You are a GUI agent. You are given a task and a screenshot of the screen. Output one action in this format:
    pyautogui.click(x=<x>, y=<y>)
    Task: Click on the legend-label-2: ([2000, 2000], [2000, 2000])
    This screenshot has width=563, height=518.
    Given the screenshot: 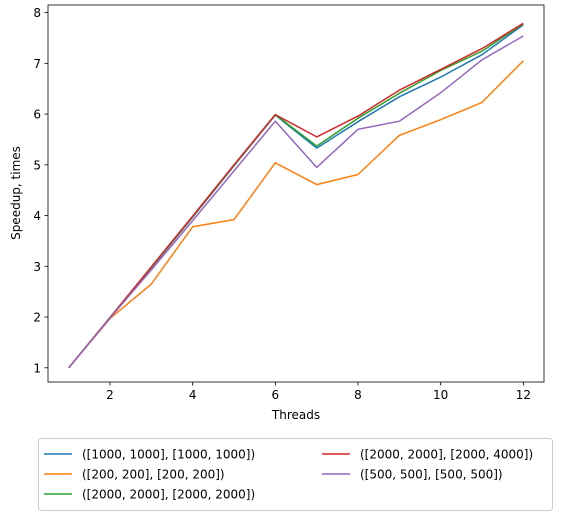 What is the action you would take?
    pyautogui.click(x=168, y=495)
    